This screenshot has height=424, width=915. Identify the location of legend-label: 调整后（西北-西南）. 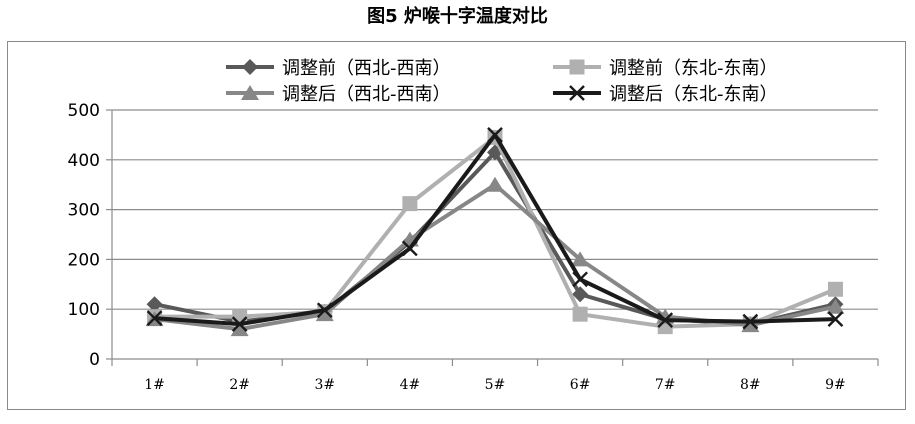
(366, 94).